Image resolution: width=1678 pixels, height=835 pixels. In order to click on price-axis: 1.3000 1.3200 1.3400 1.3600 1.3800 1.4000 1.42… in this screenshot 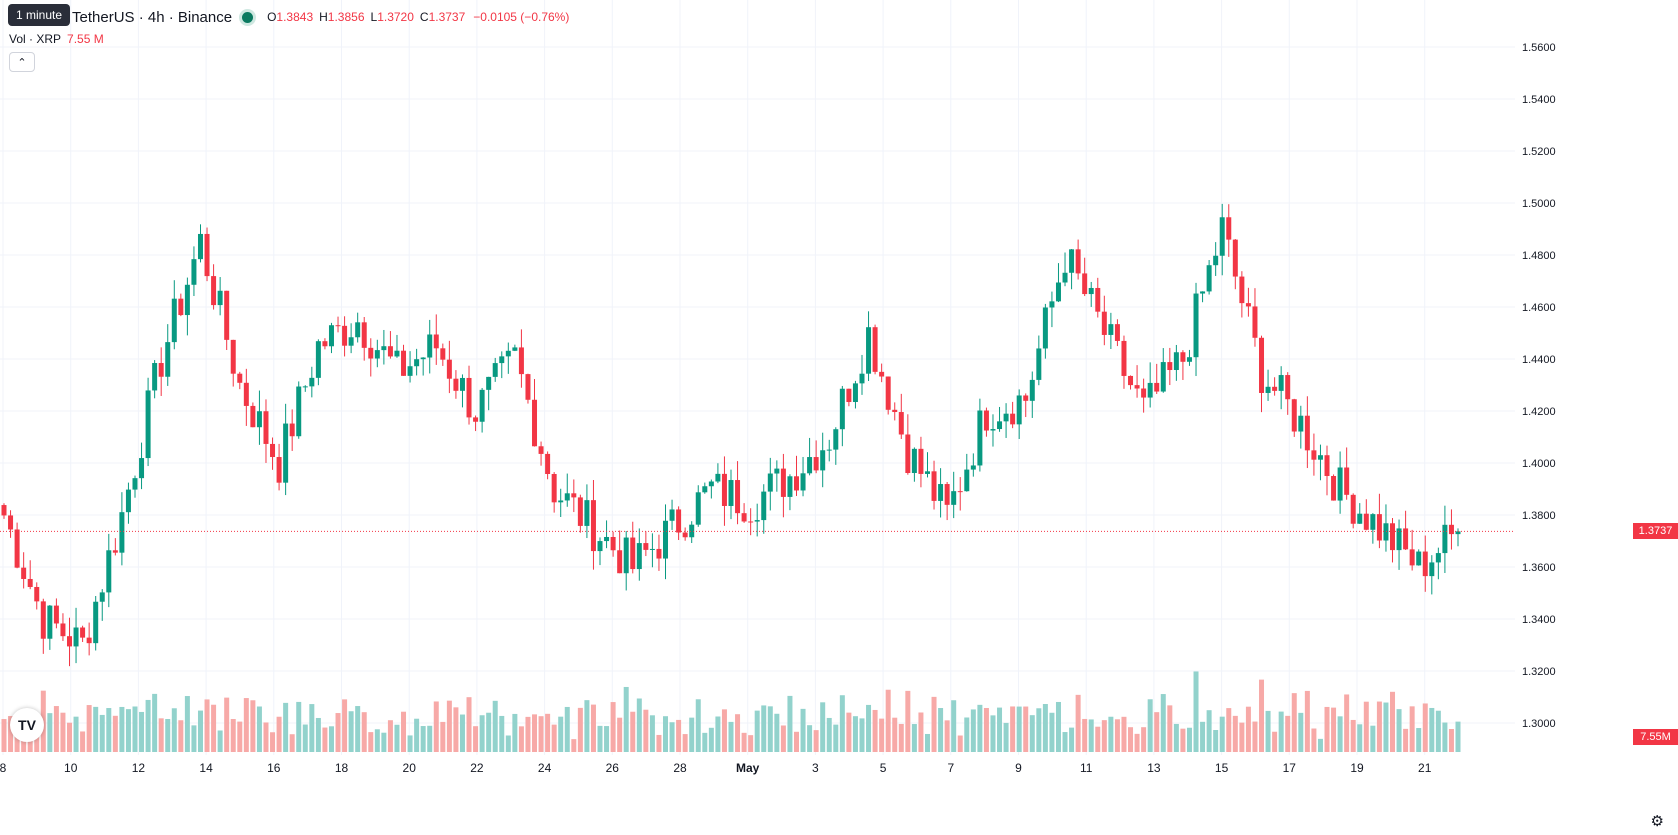, I will do `click(1539, 386)`.